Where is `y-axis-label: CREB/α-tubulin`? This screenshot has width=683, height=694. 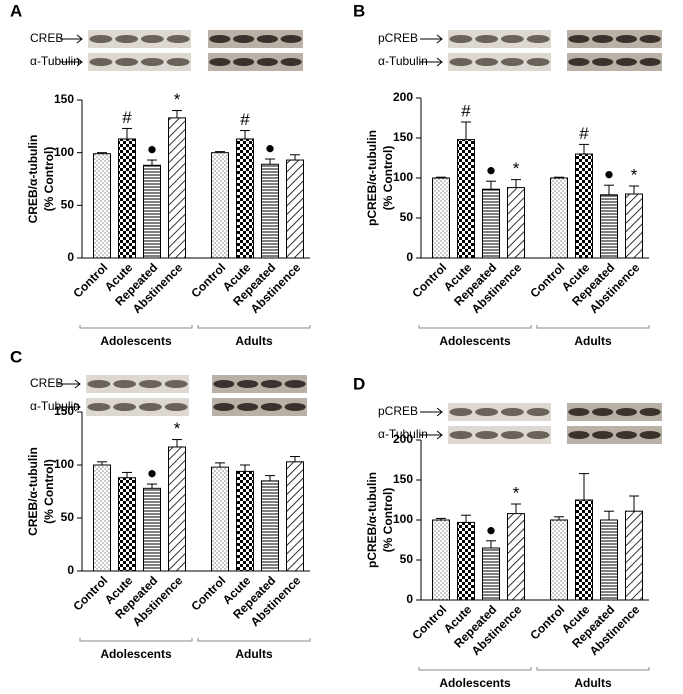
y-axis-label: CREB/α-tubulin is located at coordinates (33, 179).